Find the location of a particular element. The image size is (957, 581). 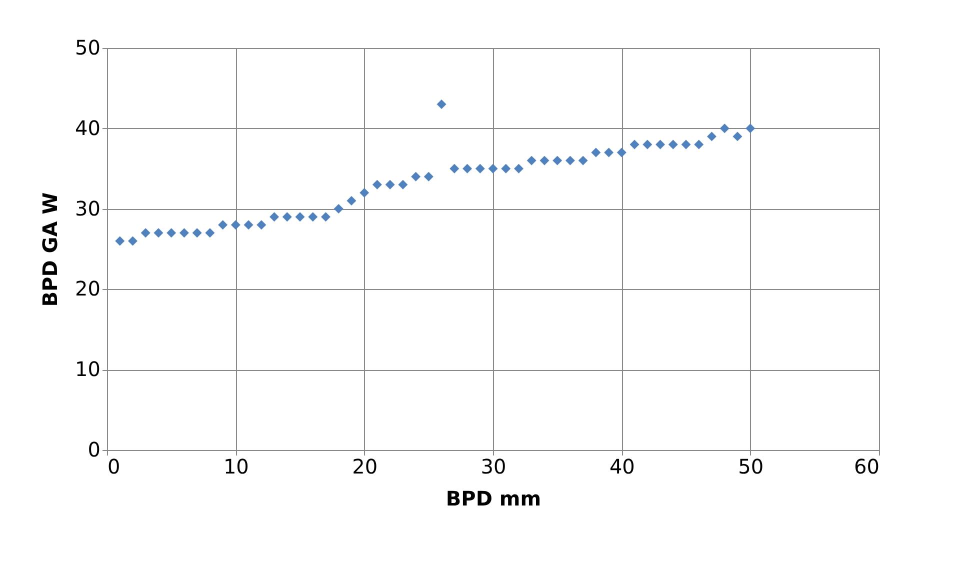

y-tick-label: 20 is located at coordinates (87, 288).